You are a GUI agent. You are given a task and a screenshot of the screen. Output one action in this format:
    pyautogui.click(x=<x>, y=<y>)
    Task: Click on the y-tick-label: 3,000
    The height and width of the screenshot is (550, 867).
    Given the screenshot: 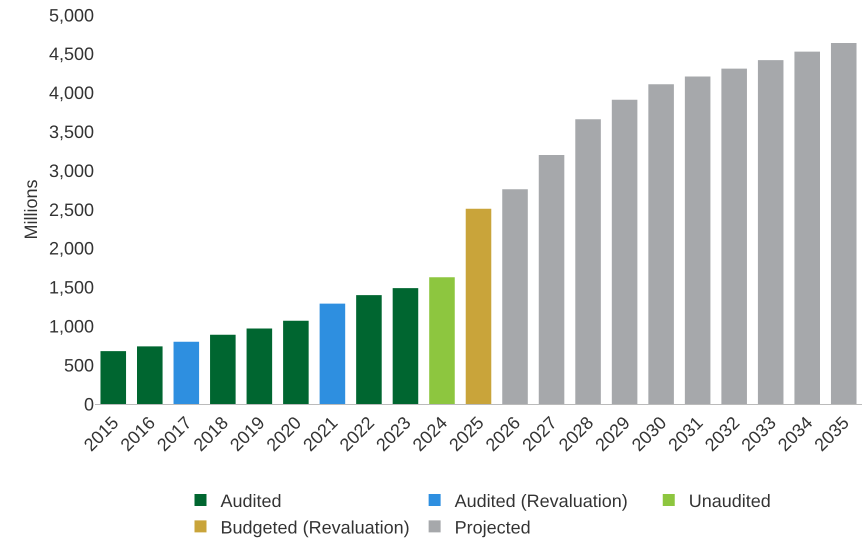 What is the action you would take?
    pyautogui.click(x=71, y=170)
    